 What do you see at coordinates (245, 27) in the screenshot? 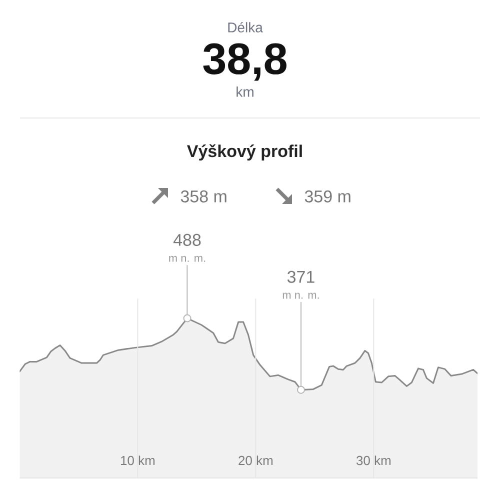
I see `text: Délka` at bounding box center [245, 27].